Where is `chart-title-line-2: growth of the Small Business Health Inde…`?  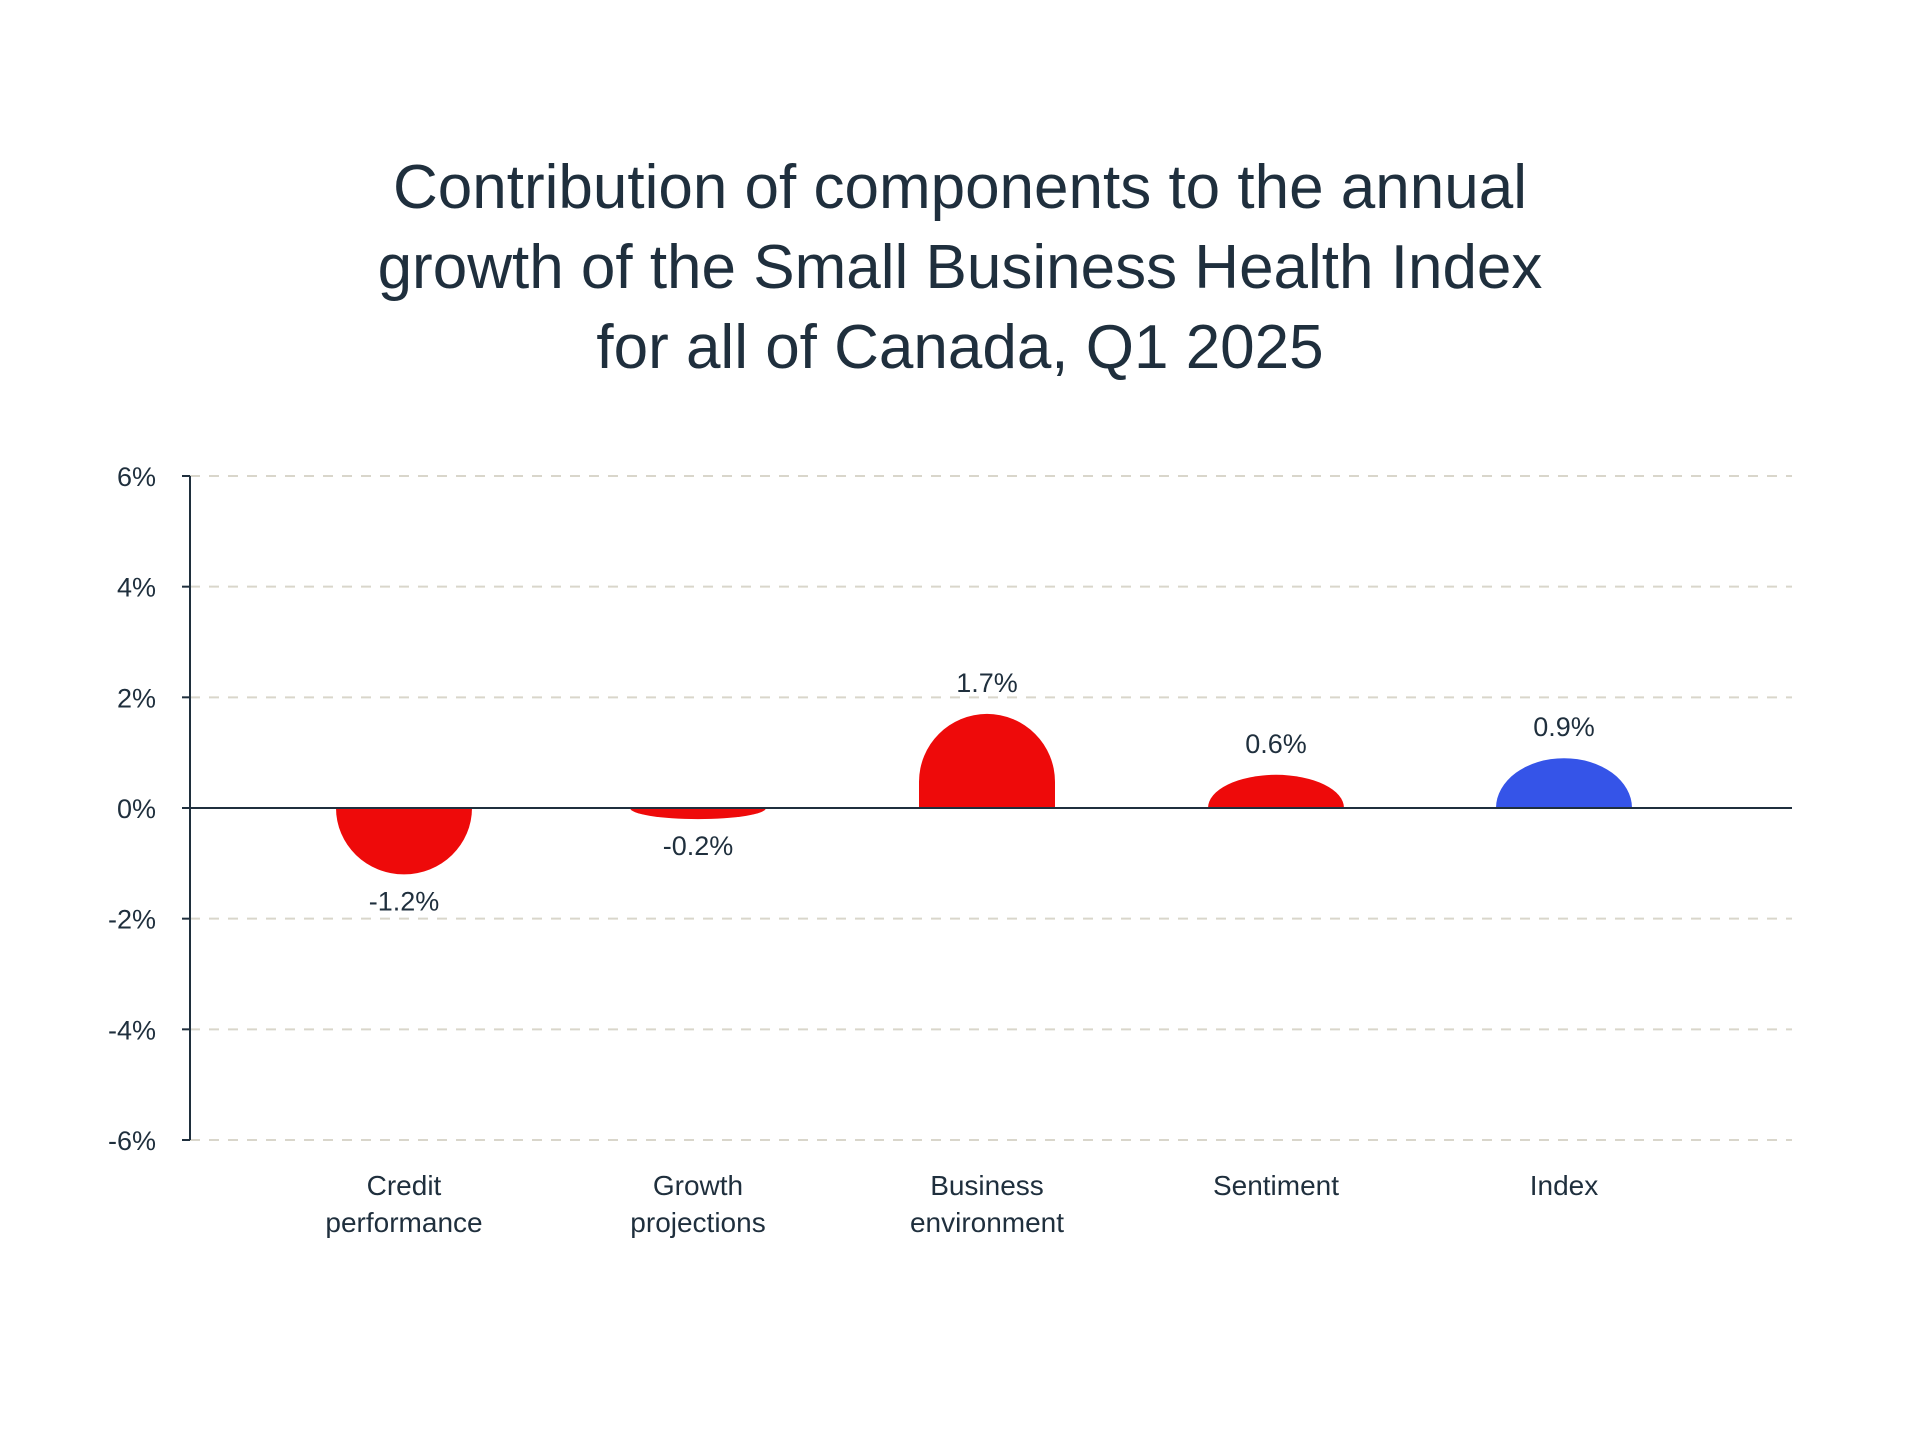 chart-title-line-2: growth of the Small Business Health Inde… is located at coordinates (960, 267).